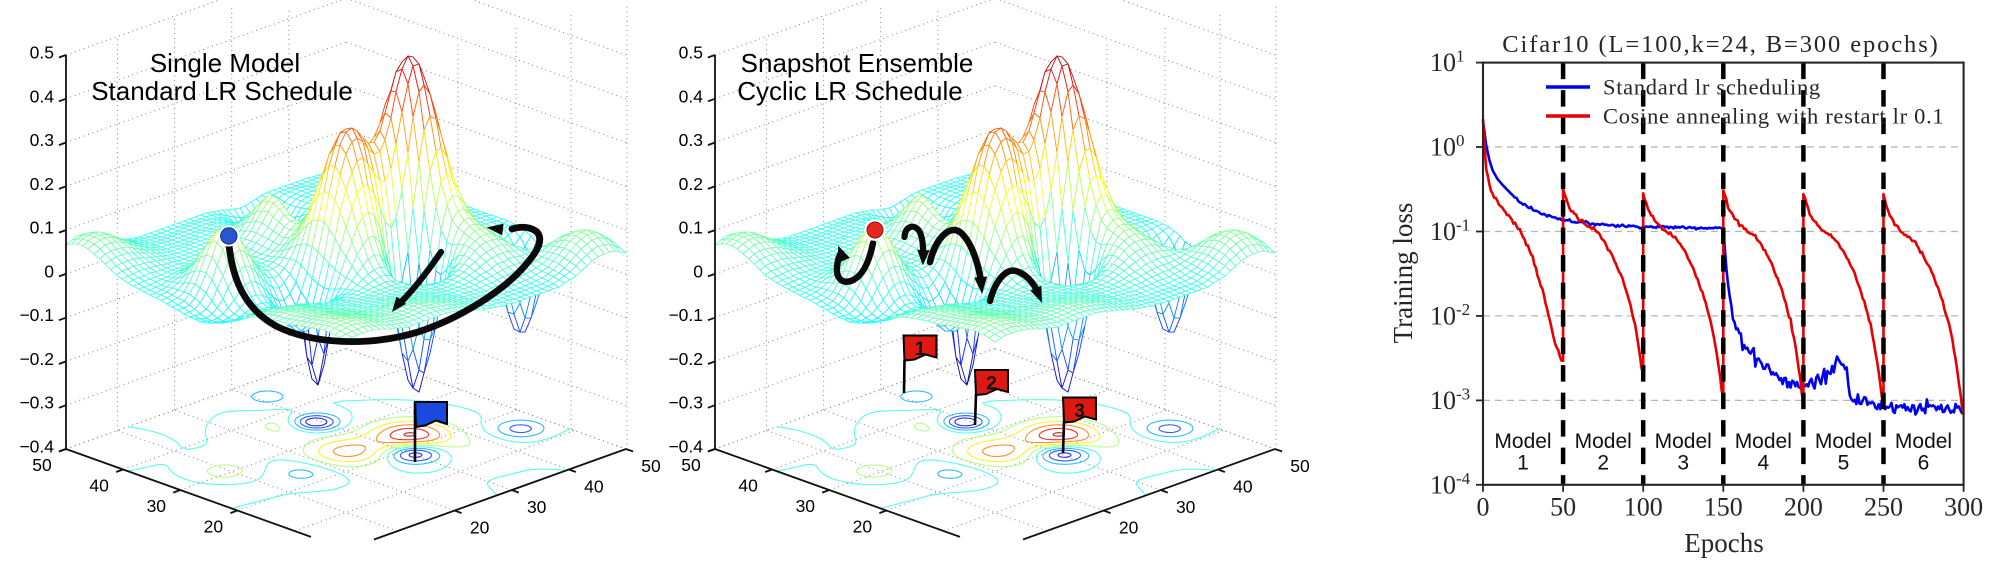 This screenshot has width=2009, height=561. Describe the element at coordinates (225, 63) in the screenshot. I see `svg-text: Single Model` at that location.